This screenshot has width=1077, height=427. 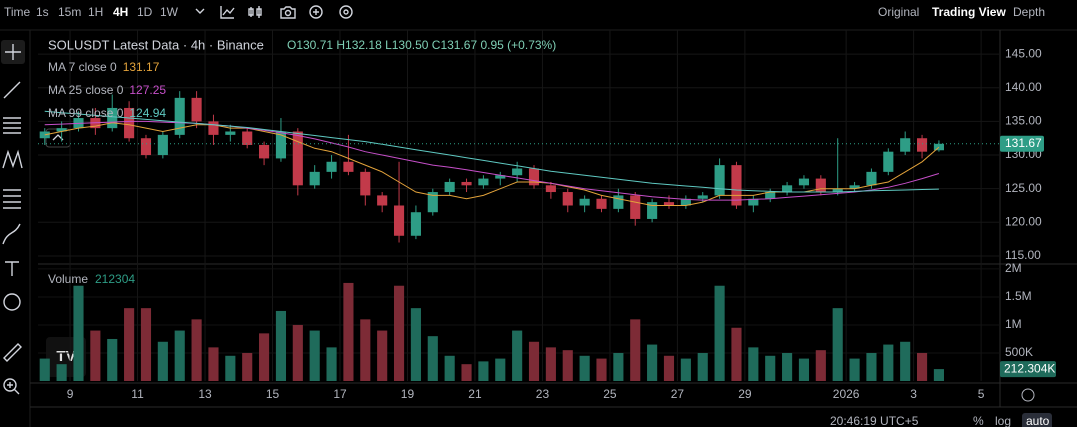 I want to click on ma-legend-name: MA 25 close 0, so click(x=86, y=90).